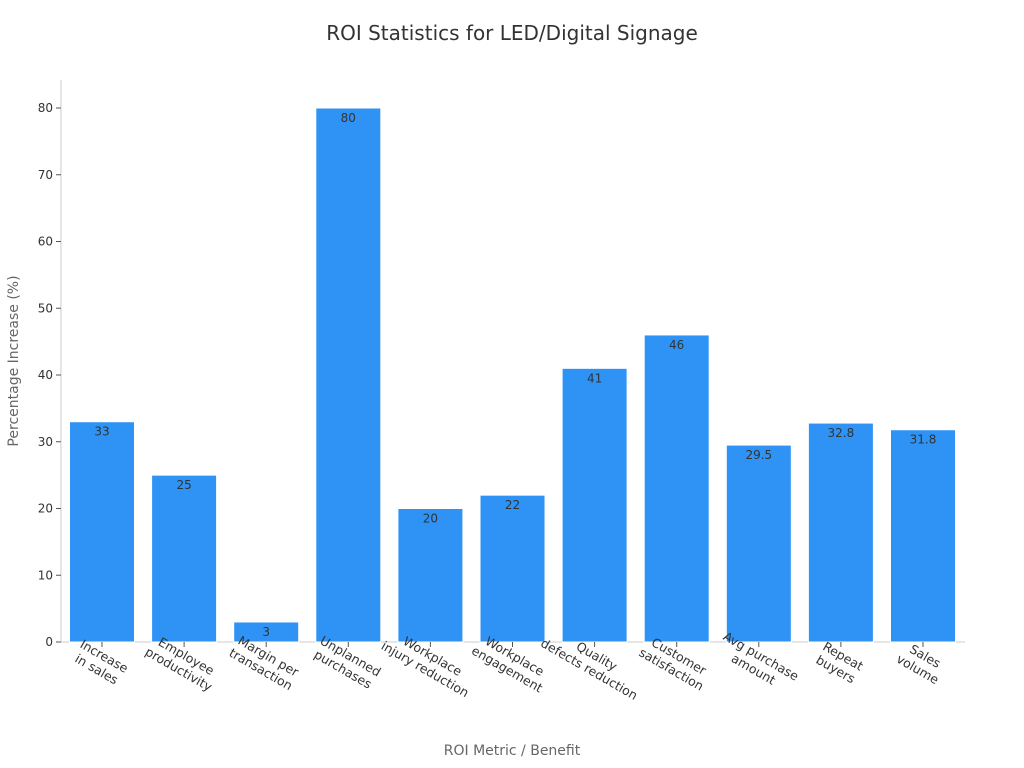  Describe the element at coordinates (594, 378) in the screenshot. I see `bar-value-label: 41` at that location.